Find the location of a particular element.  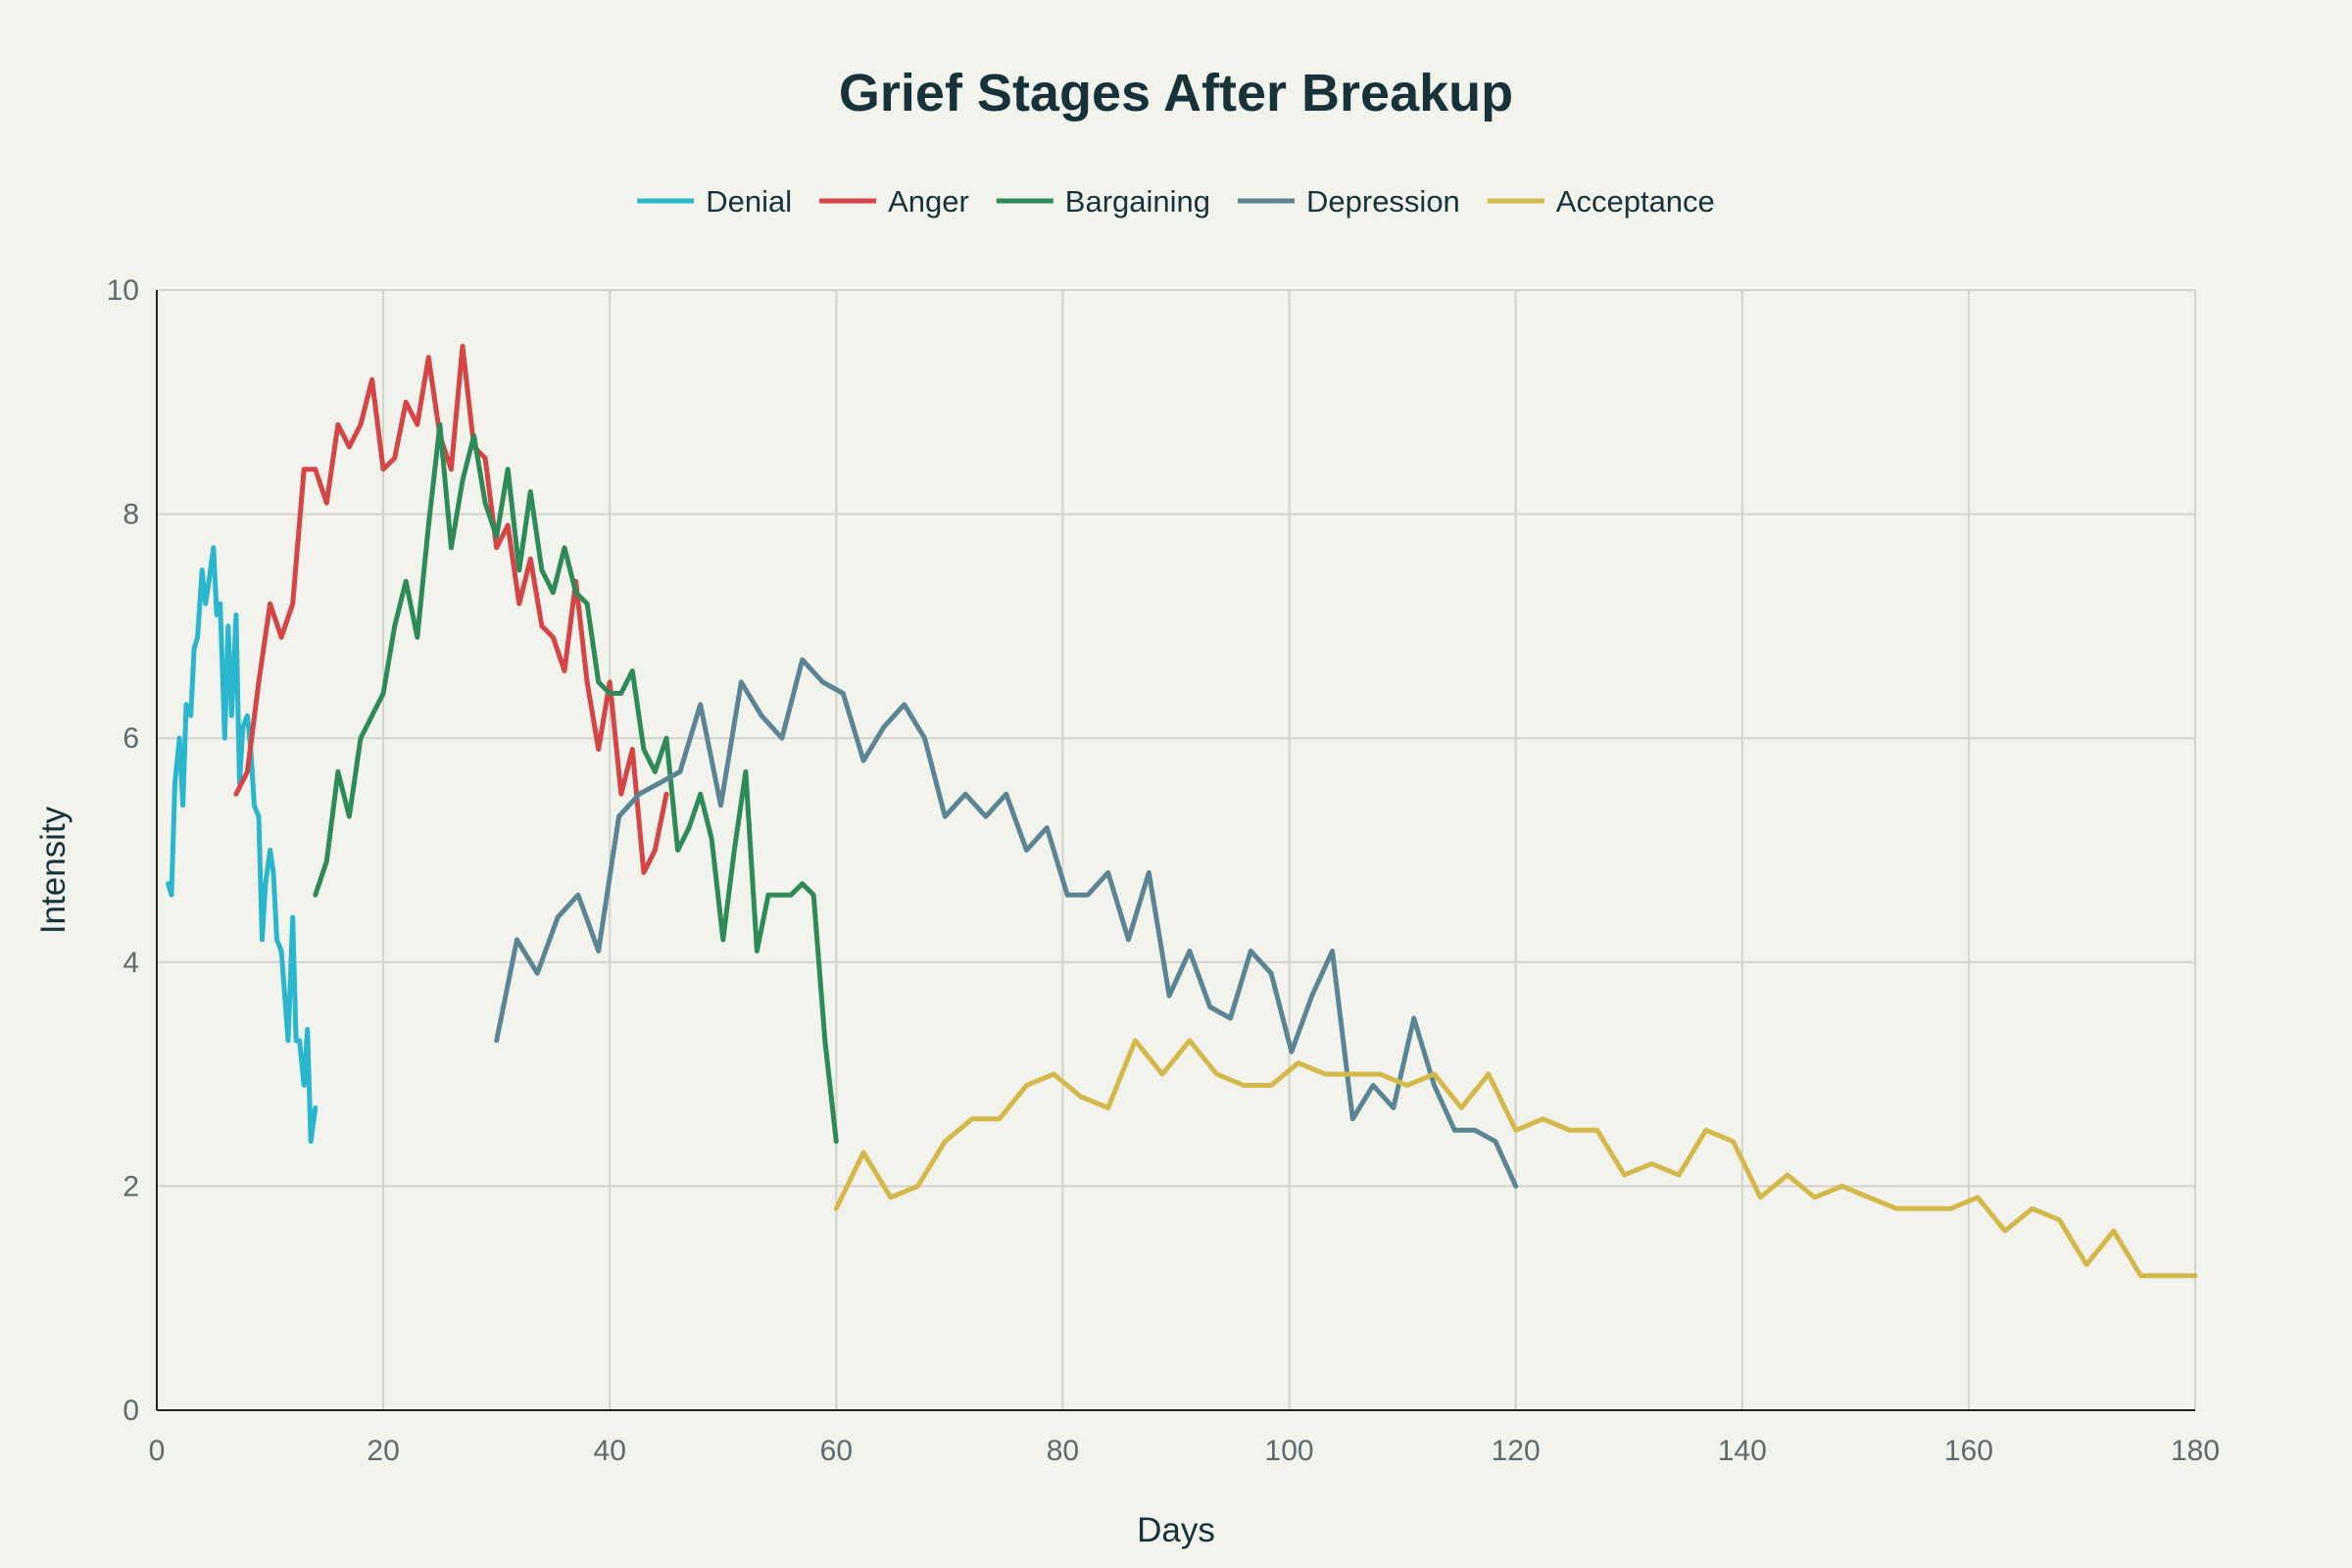

legend-label-bargaining: Bargaining is located at coordinates (1137, 201).